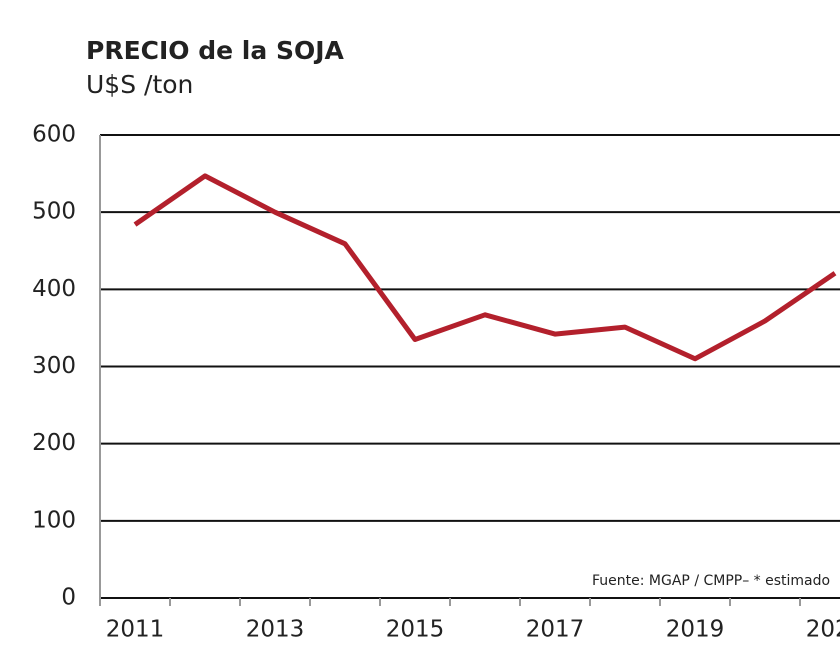 The image size is (840, 668). I want to click on y-tick-label: 400, so click(54, 289).